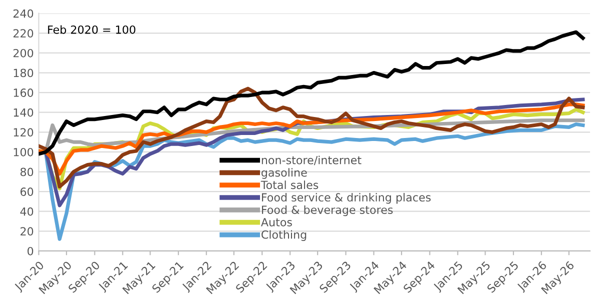  I want to click on y-tick-label: 120, so click(24, 132).